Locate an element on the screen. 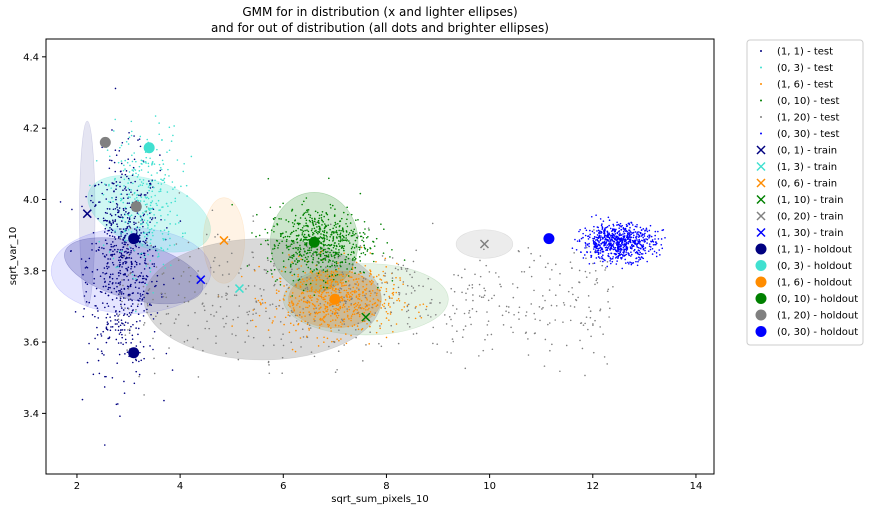 This screenshot has width=870, height=512. legend-label: (1, 1) - holdout is located at coordinates (814, 250).